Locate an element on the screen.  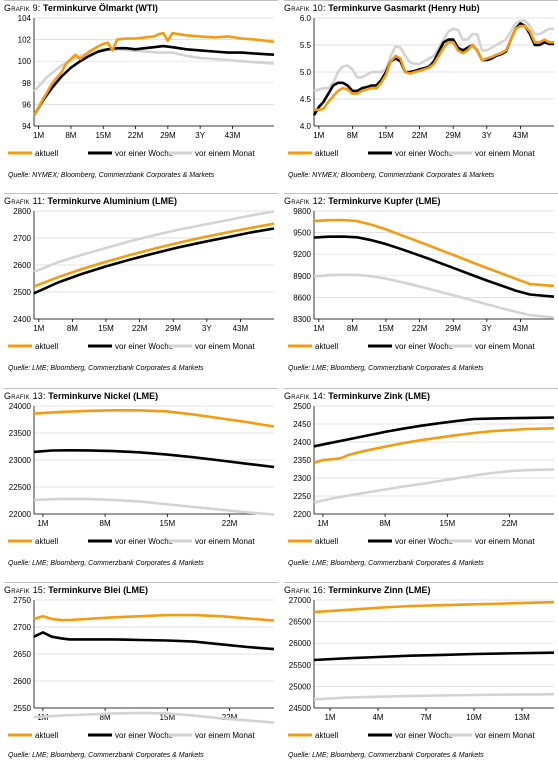
y-tick-label: 8600 is located at coordinates (302, 297).